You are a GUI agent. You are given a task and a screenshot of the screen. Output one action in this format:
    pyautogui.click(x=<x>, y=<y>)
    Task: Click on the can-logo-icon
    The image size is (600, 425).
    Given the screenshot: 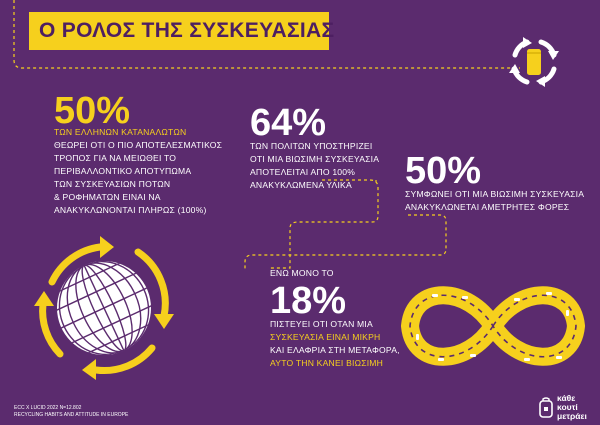 What is the action you would take?
    pyautogui.click(x=546, y=407)
    